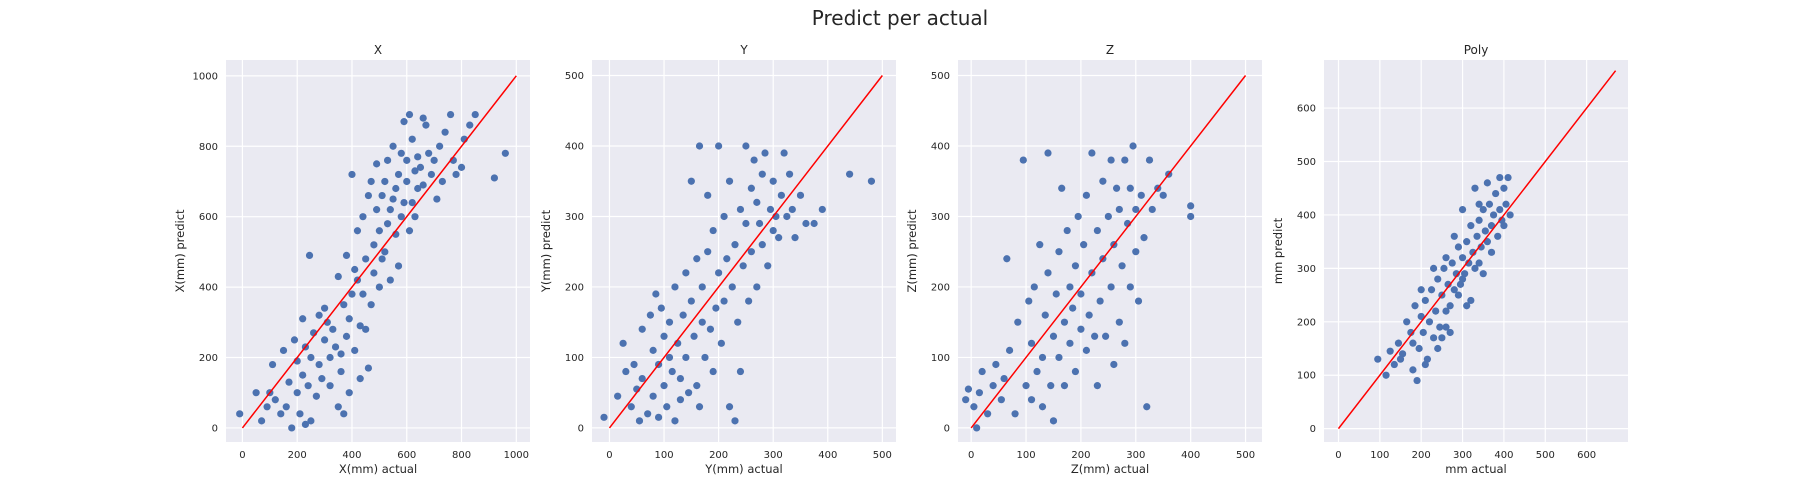 The width and height of the screenshot is (1800, 504). What do you see at coordinates (1306, 162) in the screenshot?
I see `y-tick-label: 500` at bounding box center [1306, 162].